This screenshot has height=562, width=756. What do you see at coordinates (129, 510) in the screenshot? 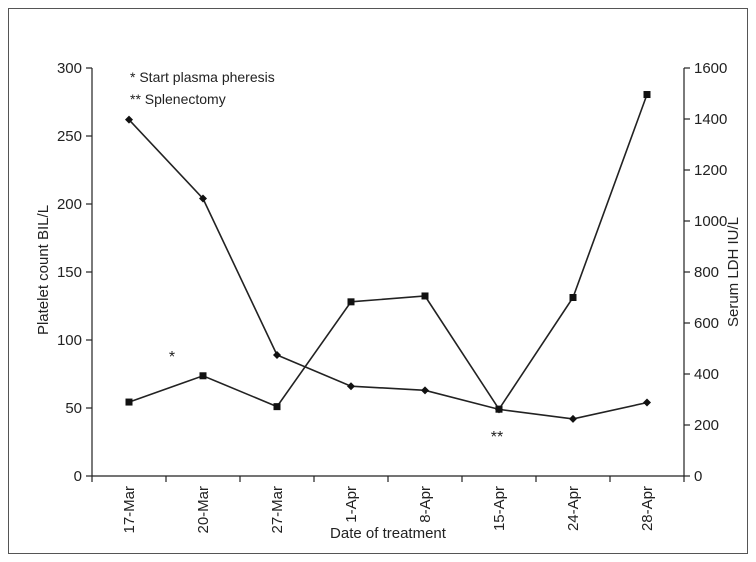
I see `x-tick-label: 17-Mar` at bounding box center [129, 510].